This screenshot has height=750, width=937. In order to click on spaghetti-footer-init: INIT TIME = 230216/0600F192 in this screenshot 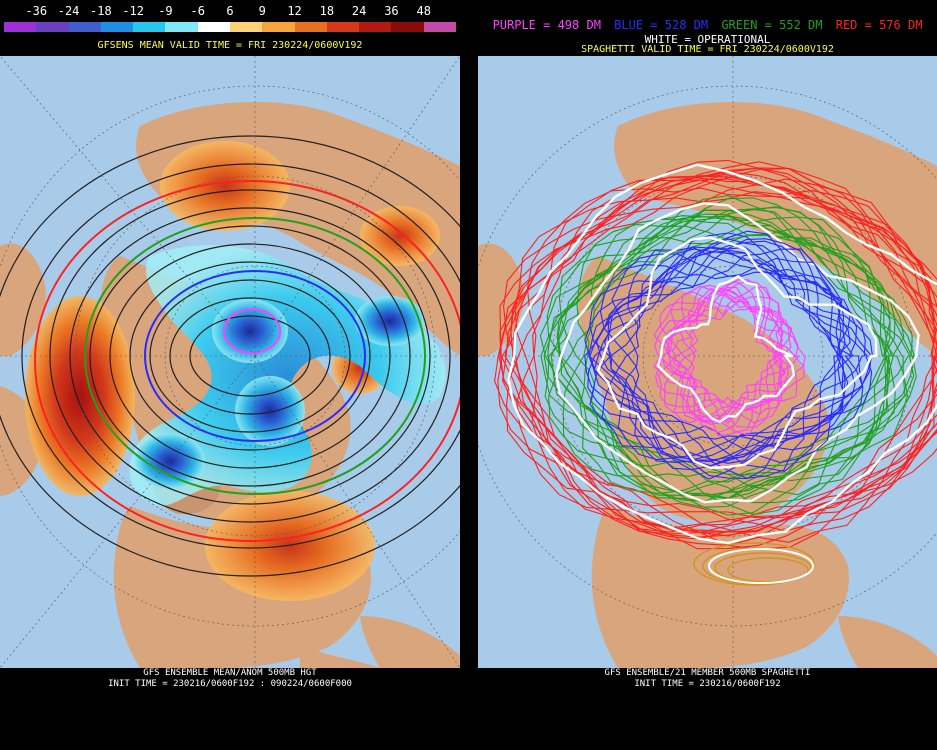, I will do `click(707, 684)`.